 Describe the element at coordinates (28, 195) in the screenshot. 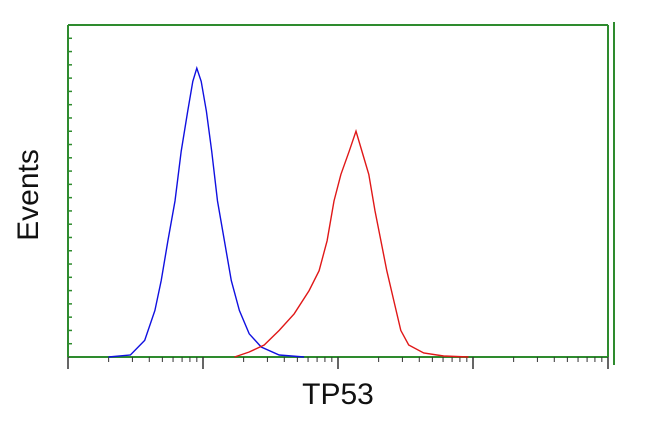

I see `y-axis-label: Events` at that location.